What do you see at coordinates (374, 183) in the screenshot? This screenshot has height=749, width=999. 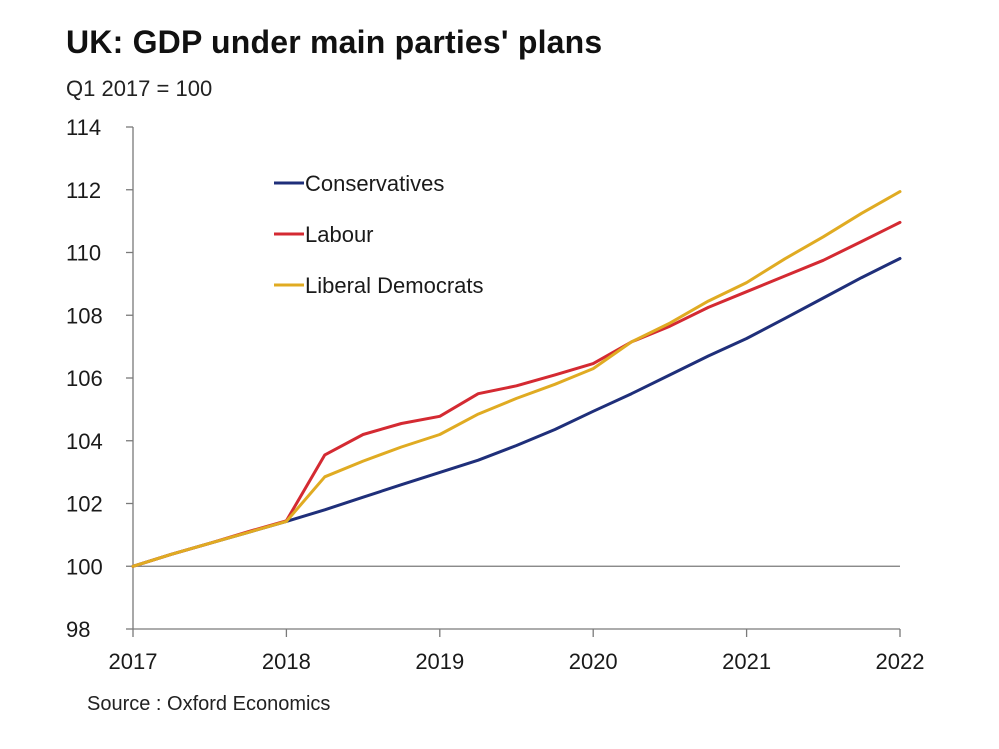 I see `legend-label-conservatives: Conservatives` at bounding box center [374, 183].